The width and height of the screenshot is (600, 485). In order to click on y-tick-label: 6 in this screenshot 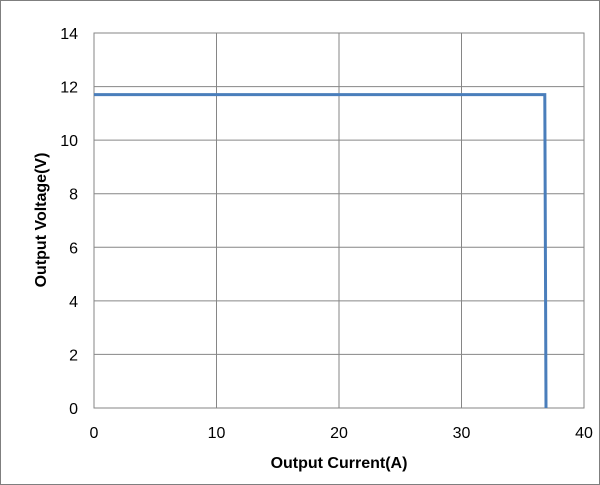, I will do `click(73, 248)`.